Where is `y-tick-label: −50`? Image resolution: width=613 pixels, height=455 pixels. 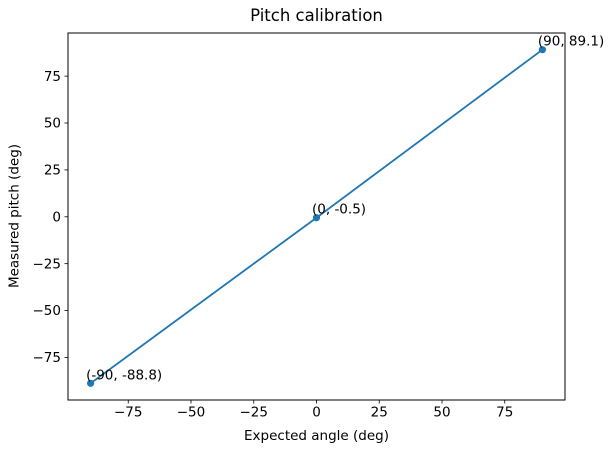 y-tick-label: −50 is located at coordinates (47, 311).